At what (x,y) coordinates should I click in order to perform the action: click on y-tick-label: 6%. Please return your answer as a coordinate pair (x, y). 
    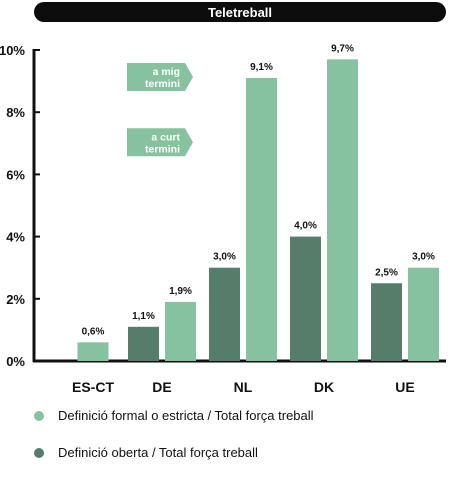
    Looking at the image, I should click on (15, 174).